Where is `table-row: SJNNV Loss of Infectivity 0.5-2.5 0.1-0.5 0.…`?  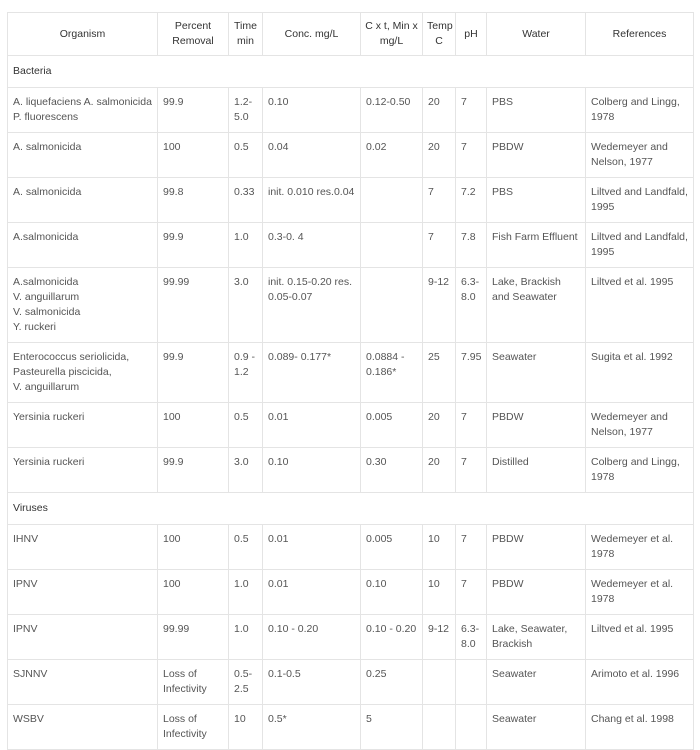 table-row: SJNNV Loss of Infectivity 0.5-2.5 0.1-0.5 0.… is located at coordinates (350, 682).